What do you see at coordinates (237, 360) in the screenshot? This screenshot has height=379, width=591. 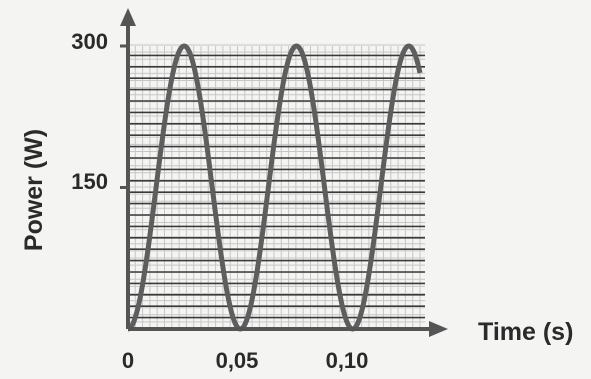 I see `x-tick-label-0-05: 0,05` at bounding box center [237, 360].